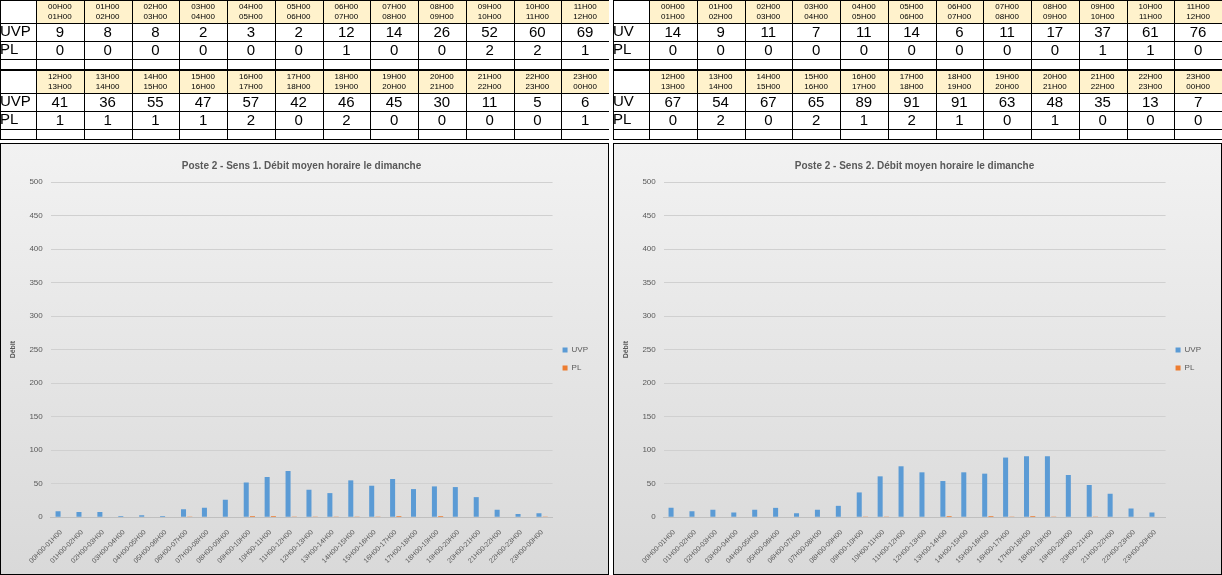 The width and height of the screenshot is (1222, 575). Describe the element at coordinates (768, 11) in the screenshot. I see `x-tick-label: 02H00 03H00` at that location.